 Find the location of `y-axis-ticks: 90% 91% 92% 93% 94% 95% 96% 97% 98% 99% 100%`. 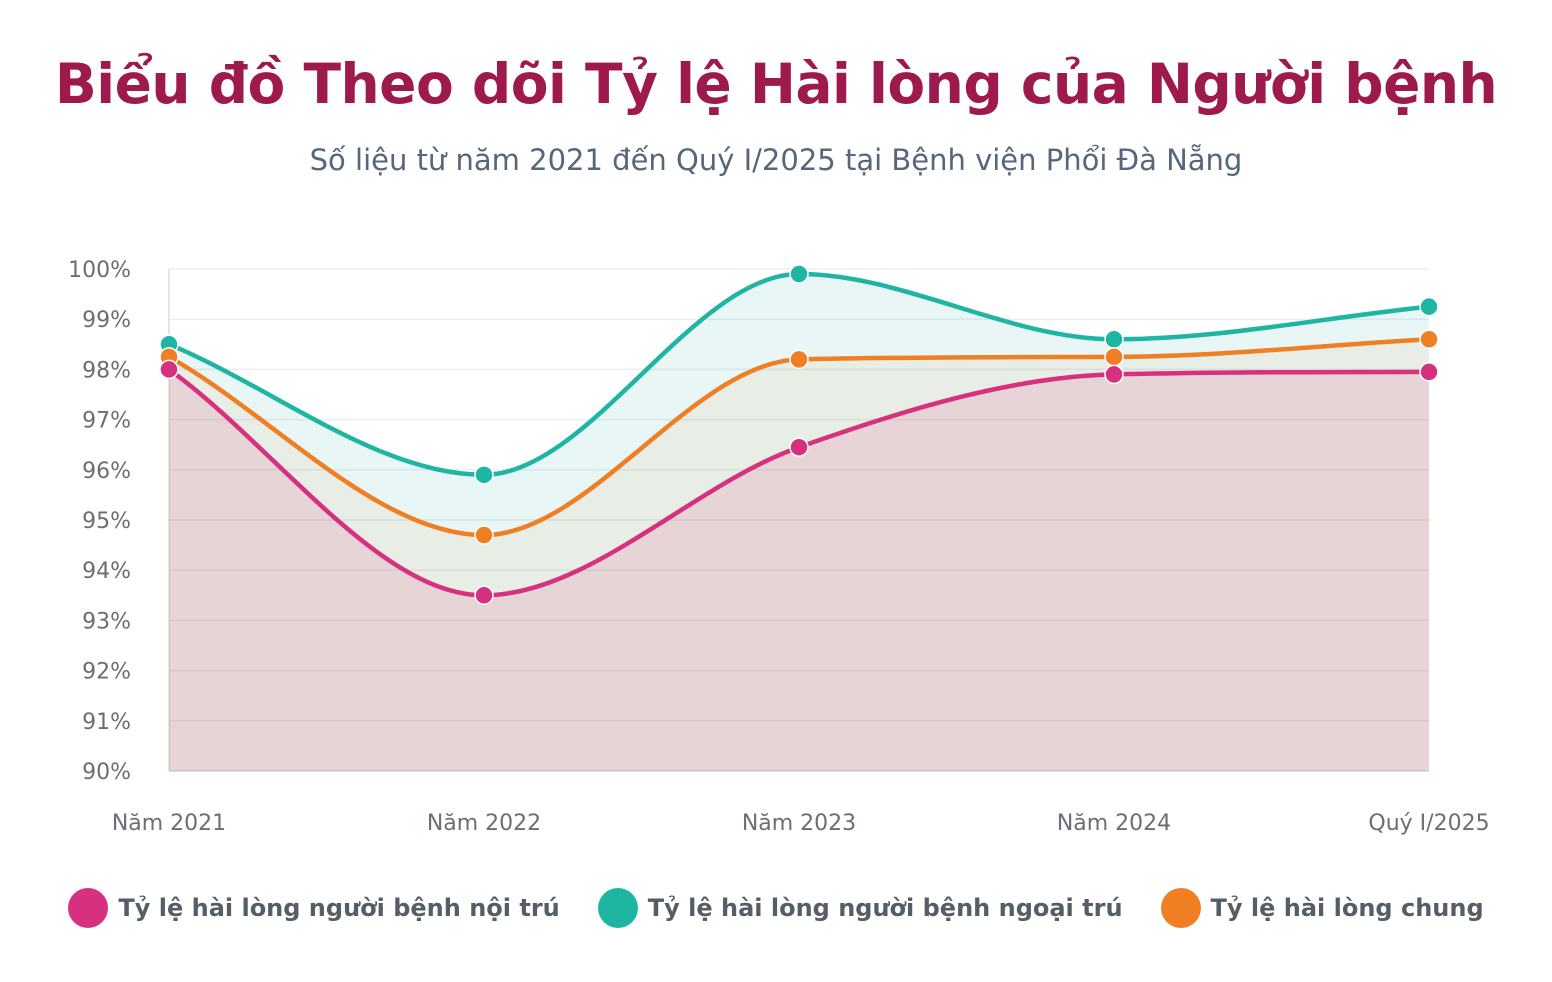

y-axis-ticks: 90% 91% 92% 93% 94% 95% 96% 97% 98% 99% 100% is located at coordinates (99, 521).